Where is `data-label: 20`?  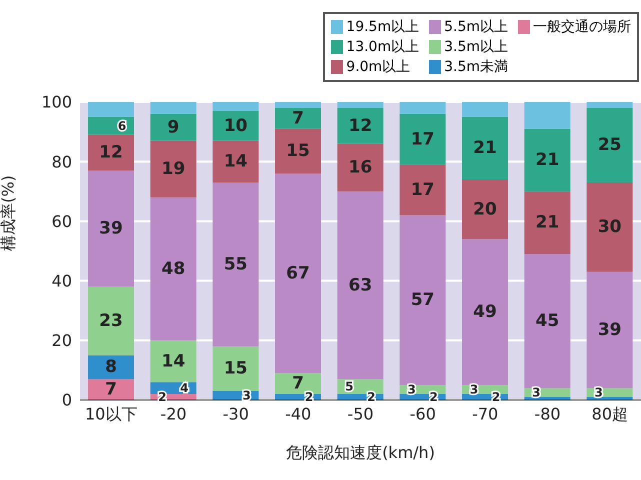 data-label: 20 is located at coordinates (485, 209).